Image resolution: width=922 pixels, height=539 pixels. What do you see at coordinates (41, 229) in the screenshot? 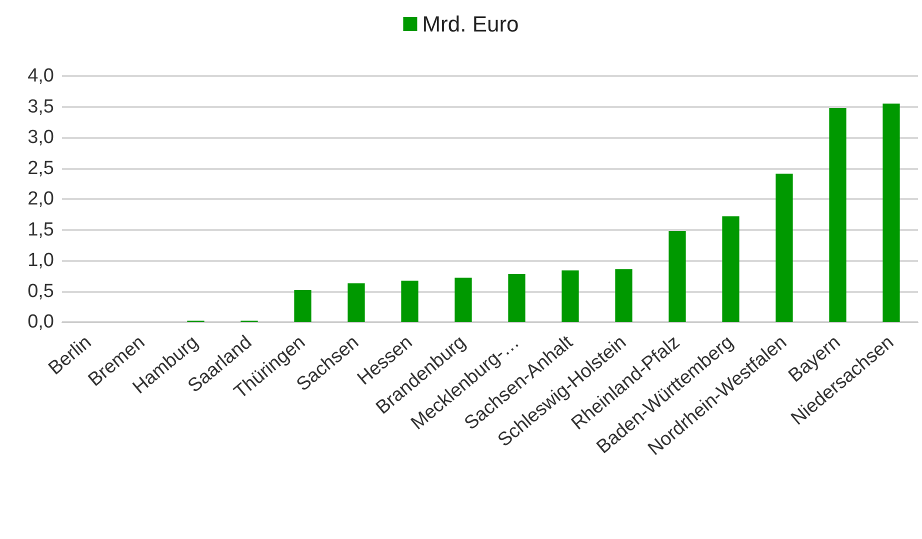
I see `y-tick-label: 1,5` at bounding box center [41, 229].